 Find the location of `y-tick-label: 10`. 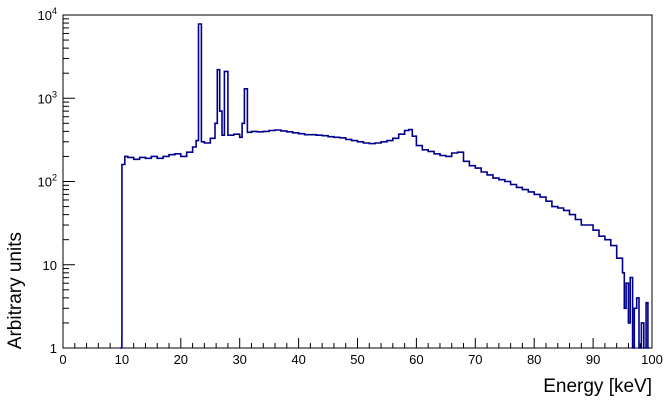

y-tick-label: 10 is located at coordinates (50, 265).